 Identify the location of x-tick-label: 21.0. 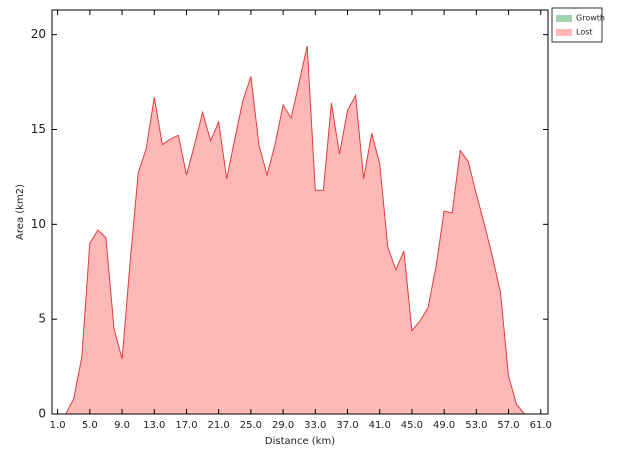
(219, 425).